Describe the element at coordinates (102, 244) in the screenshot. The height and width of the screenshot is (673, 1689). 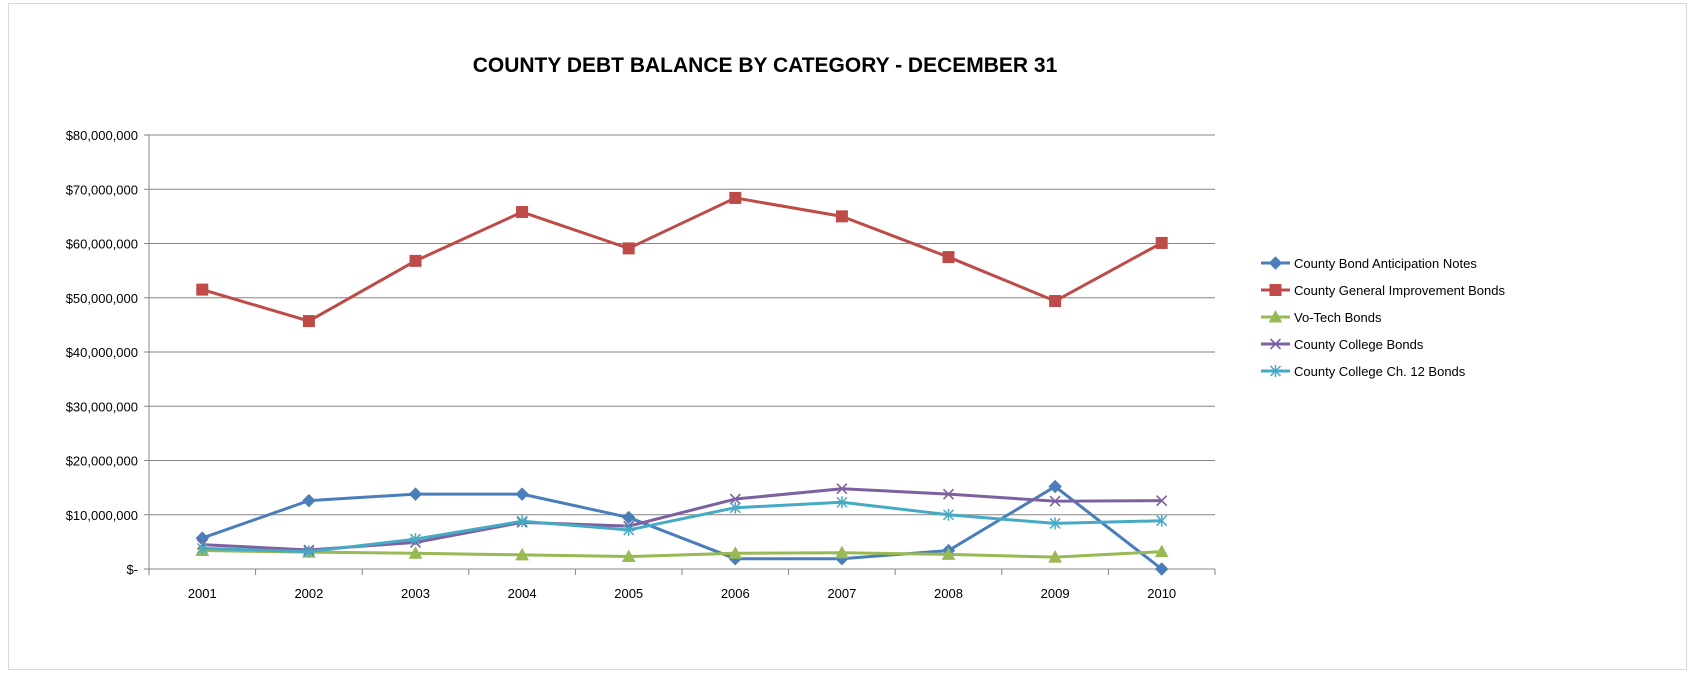
I see `y-tick-label: $60,000,000` at that location.